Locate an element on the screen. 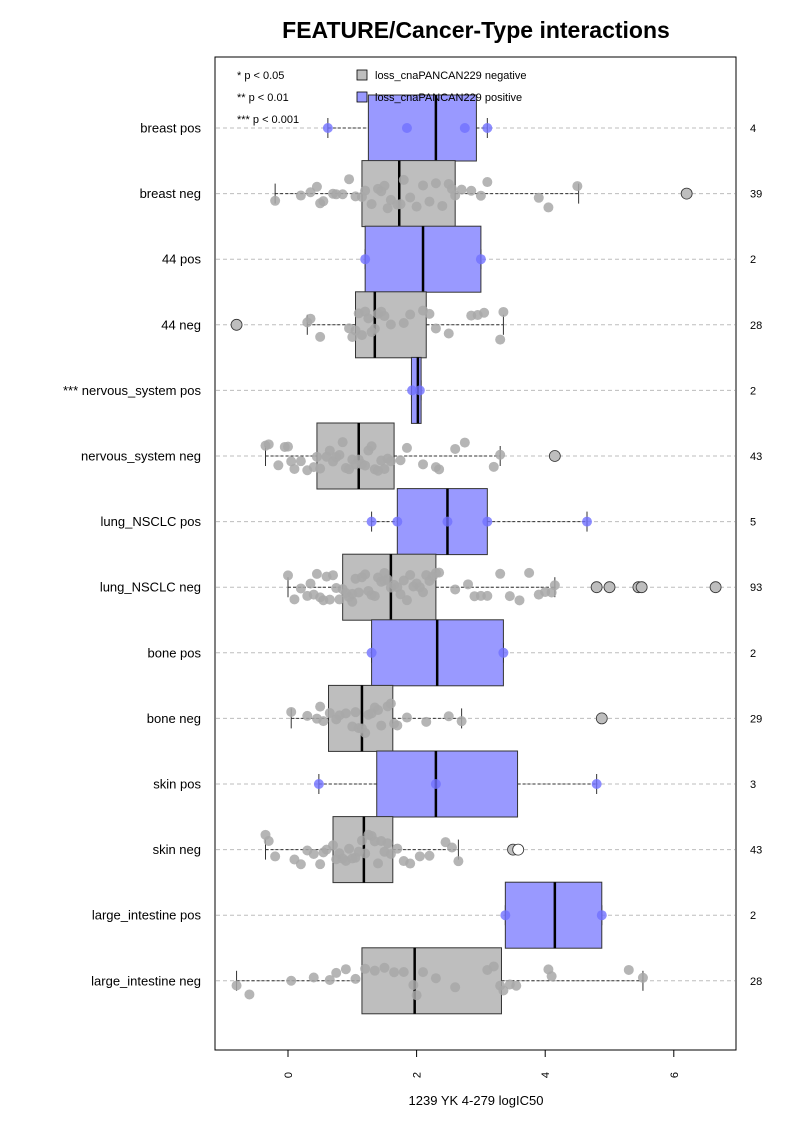  group-label: large_intestine pos is located at coordinates (147, 915).